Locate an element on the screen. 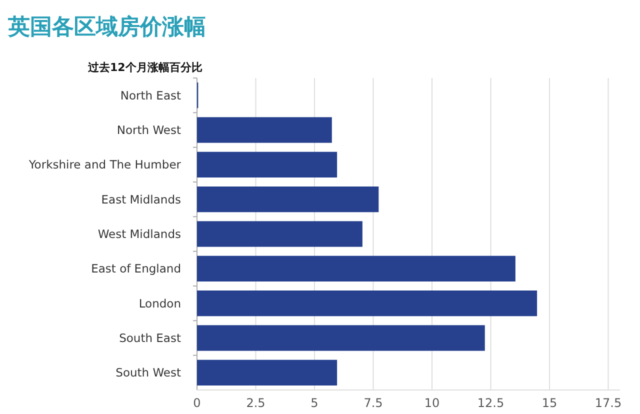 The width and height of the screenshot is (640, 414). chart-subtitle: 过去12个月涨幅百分比 is located at coordinates (144, 67).